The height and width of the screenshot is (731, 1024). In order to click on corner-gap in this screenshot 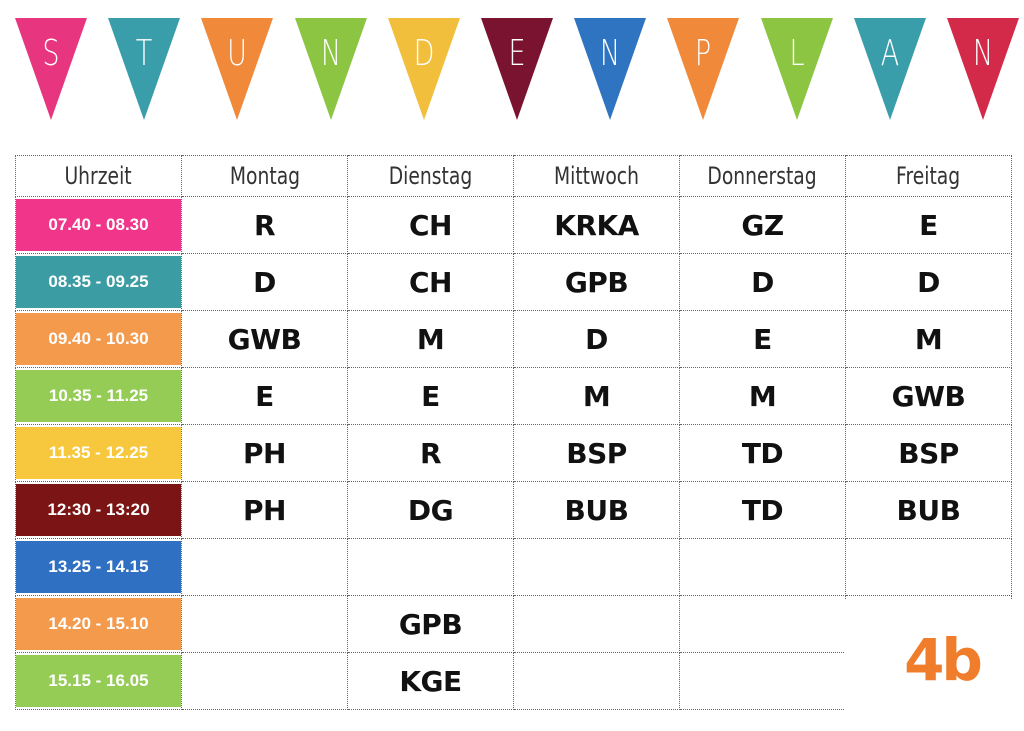, I will do `click(934, 665)`.